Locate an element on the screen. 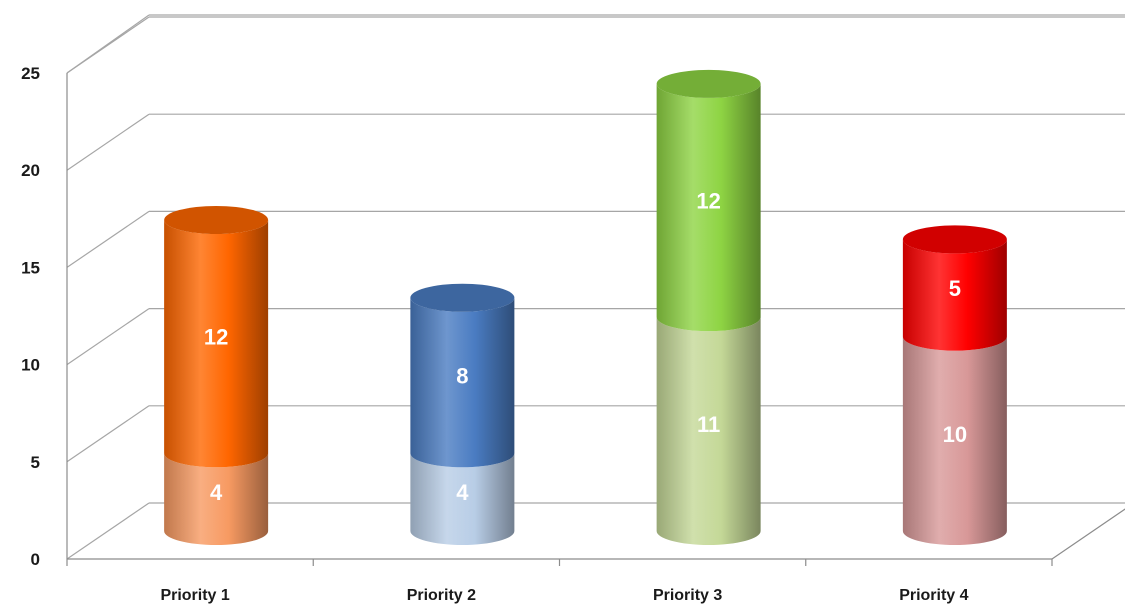 This screenshot has width=1125, height=606. y-tick-label: 20 is located at coordinates (30, 170).